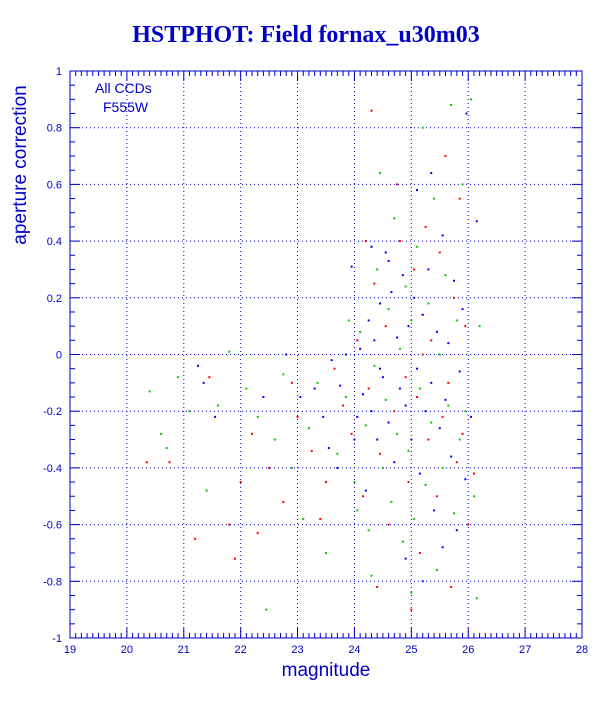  Describe the element at coordinates (54, 242) in the screenshot. I see `y-tick-label: 0.4` at that location.